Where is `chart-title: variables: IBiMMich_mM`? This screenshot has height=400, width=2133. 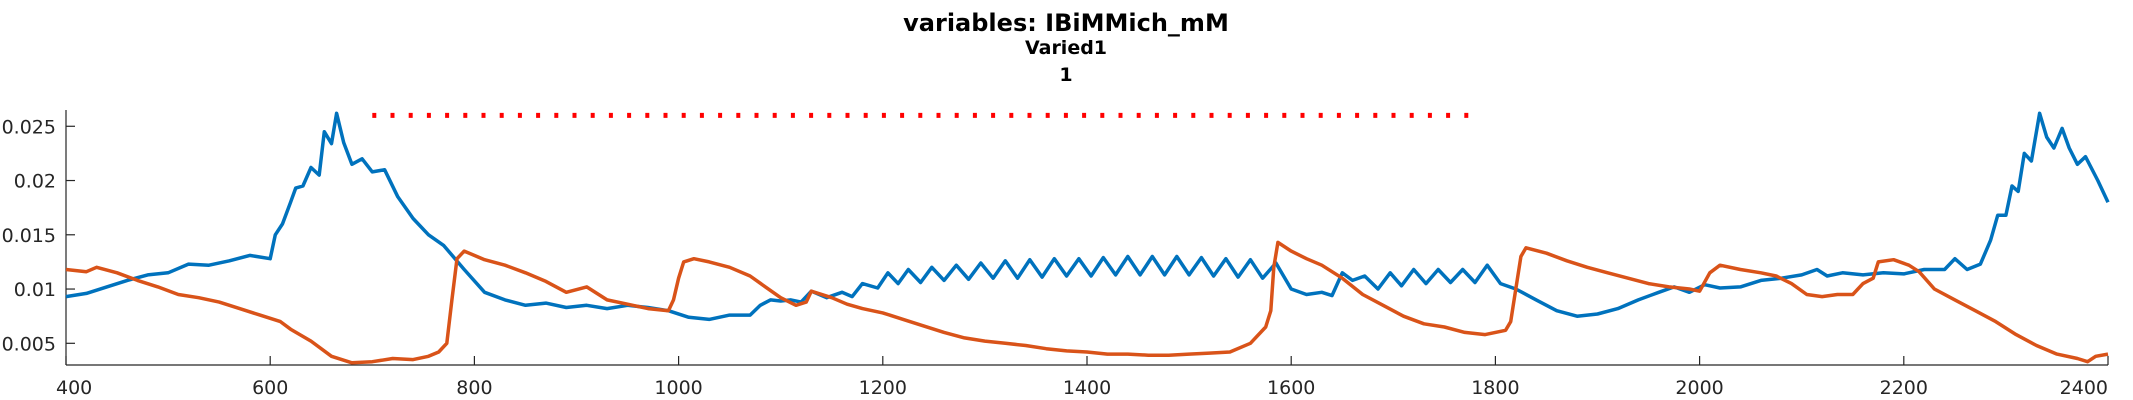 chart-title: variables: IBiMMich_mM is located at coordinates (1066, 23).